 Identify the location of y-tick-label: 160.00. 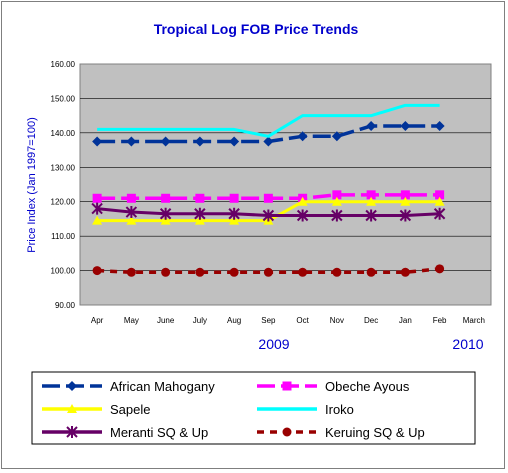
(63, 64).